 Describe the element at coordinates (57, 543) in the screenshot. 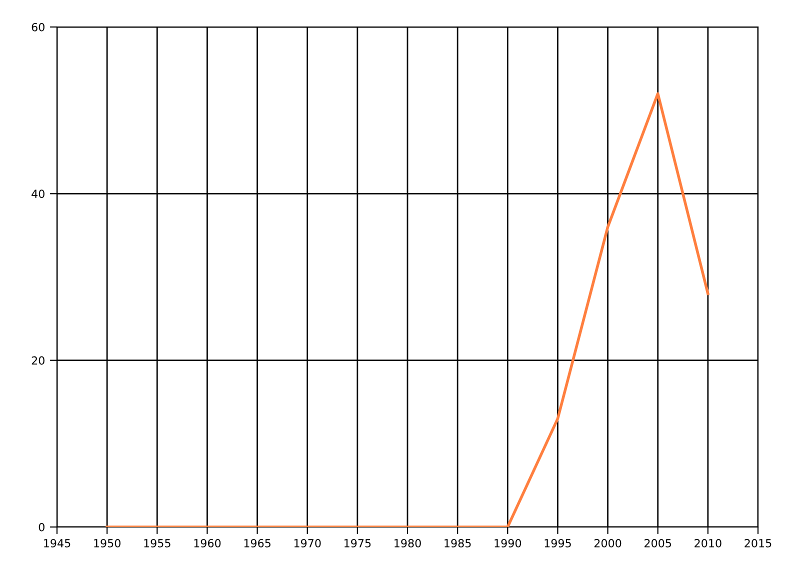

I see `x-tick-label: 1945` at that location.